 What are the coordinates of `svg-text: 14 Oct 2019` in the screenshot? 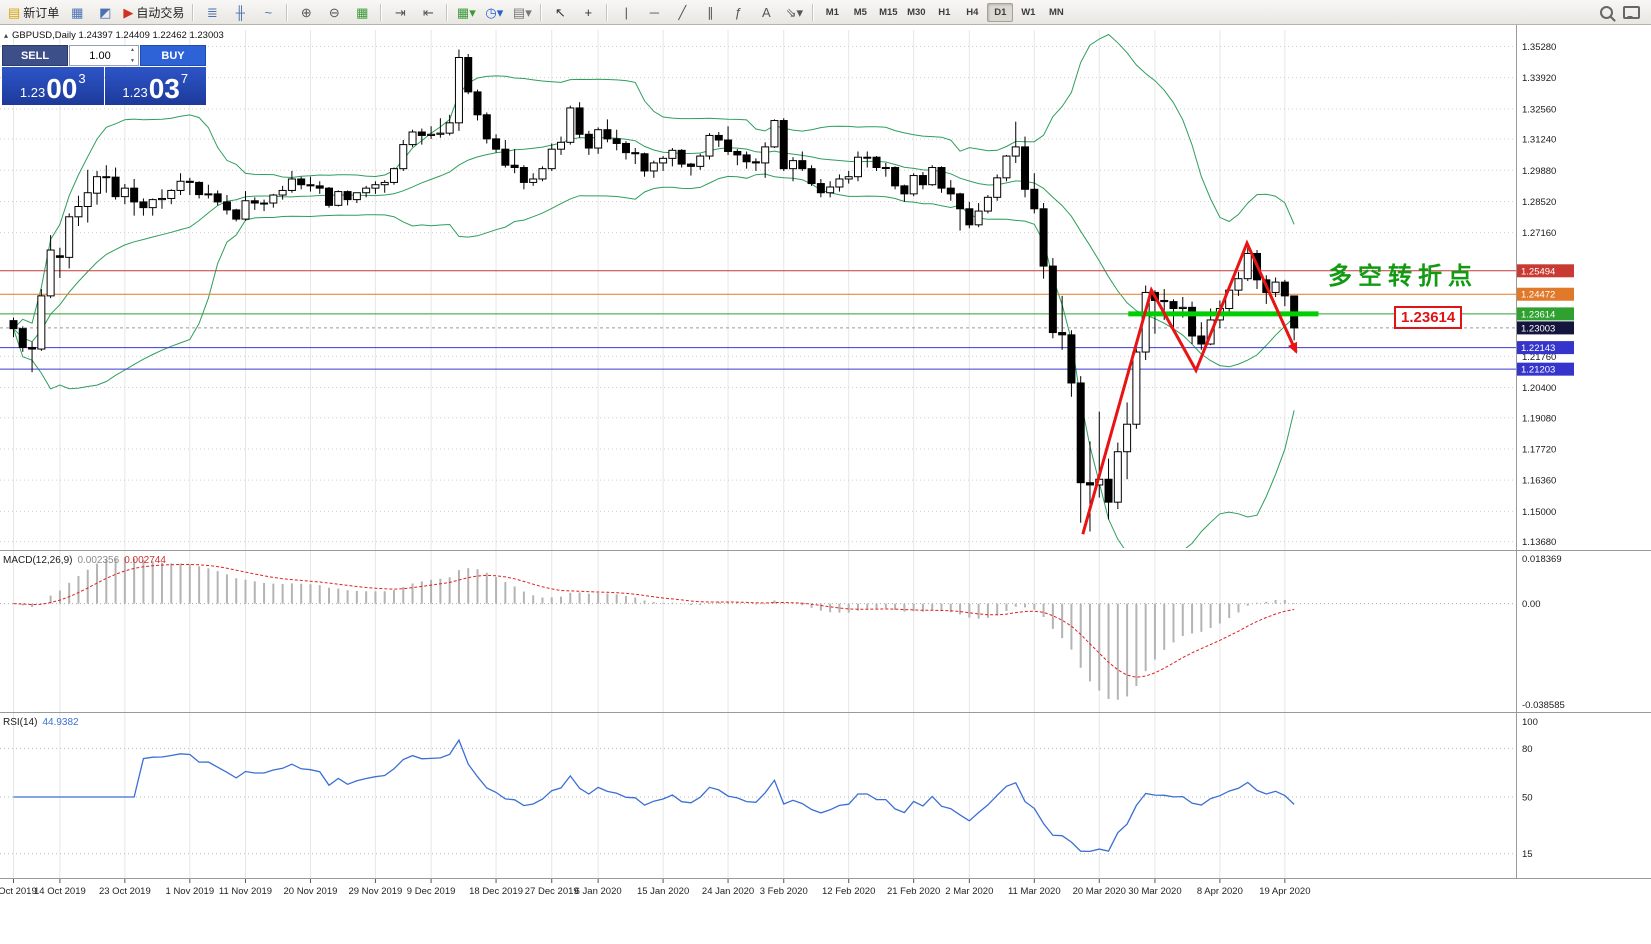 It's located at (60, 891).